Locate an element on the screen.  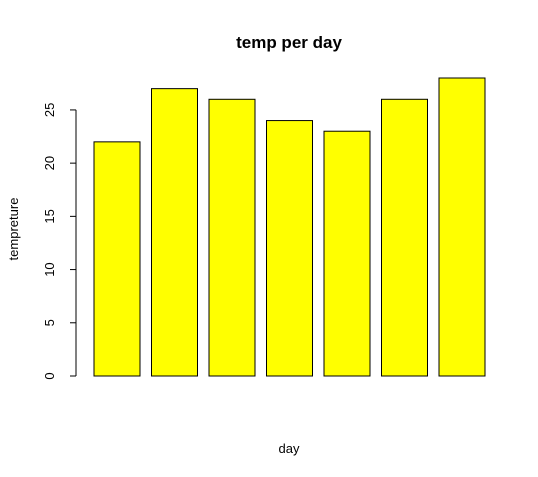
y-axis: 0 5 10 15 20 25 is located at coordinates (59, 241).